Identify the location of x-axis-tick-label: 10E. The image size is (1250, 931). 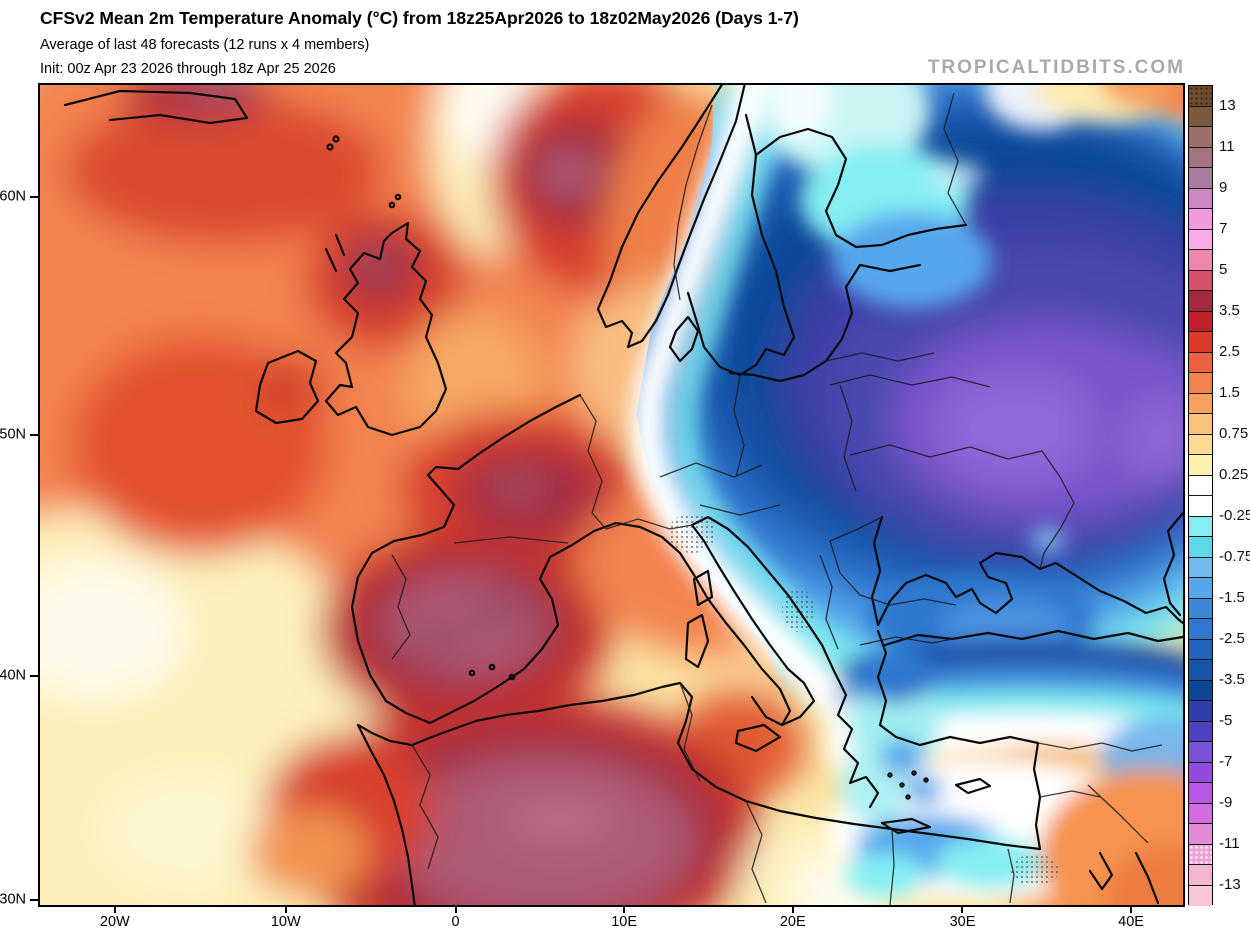
(624, 922).